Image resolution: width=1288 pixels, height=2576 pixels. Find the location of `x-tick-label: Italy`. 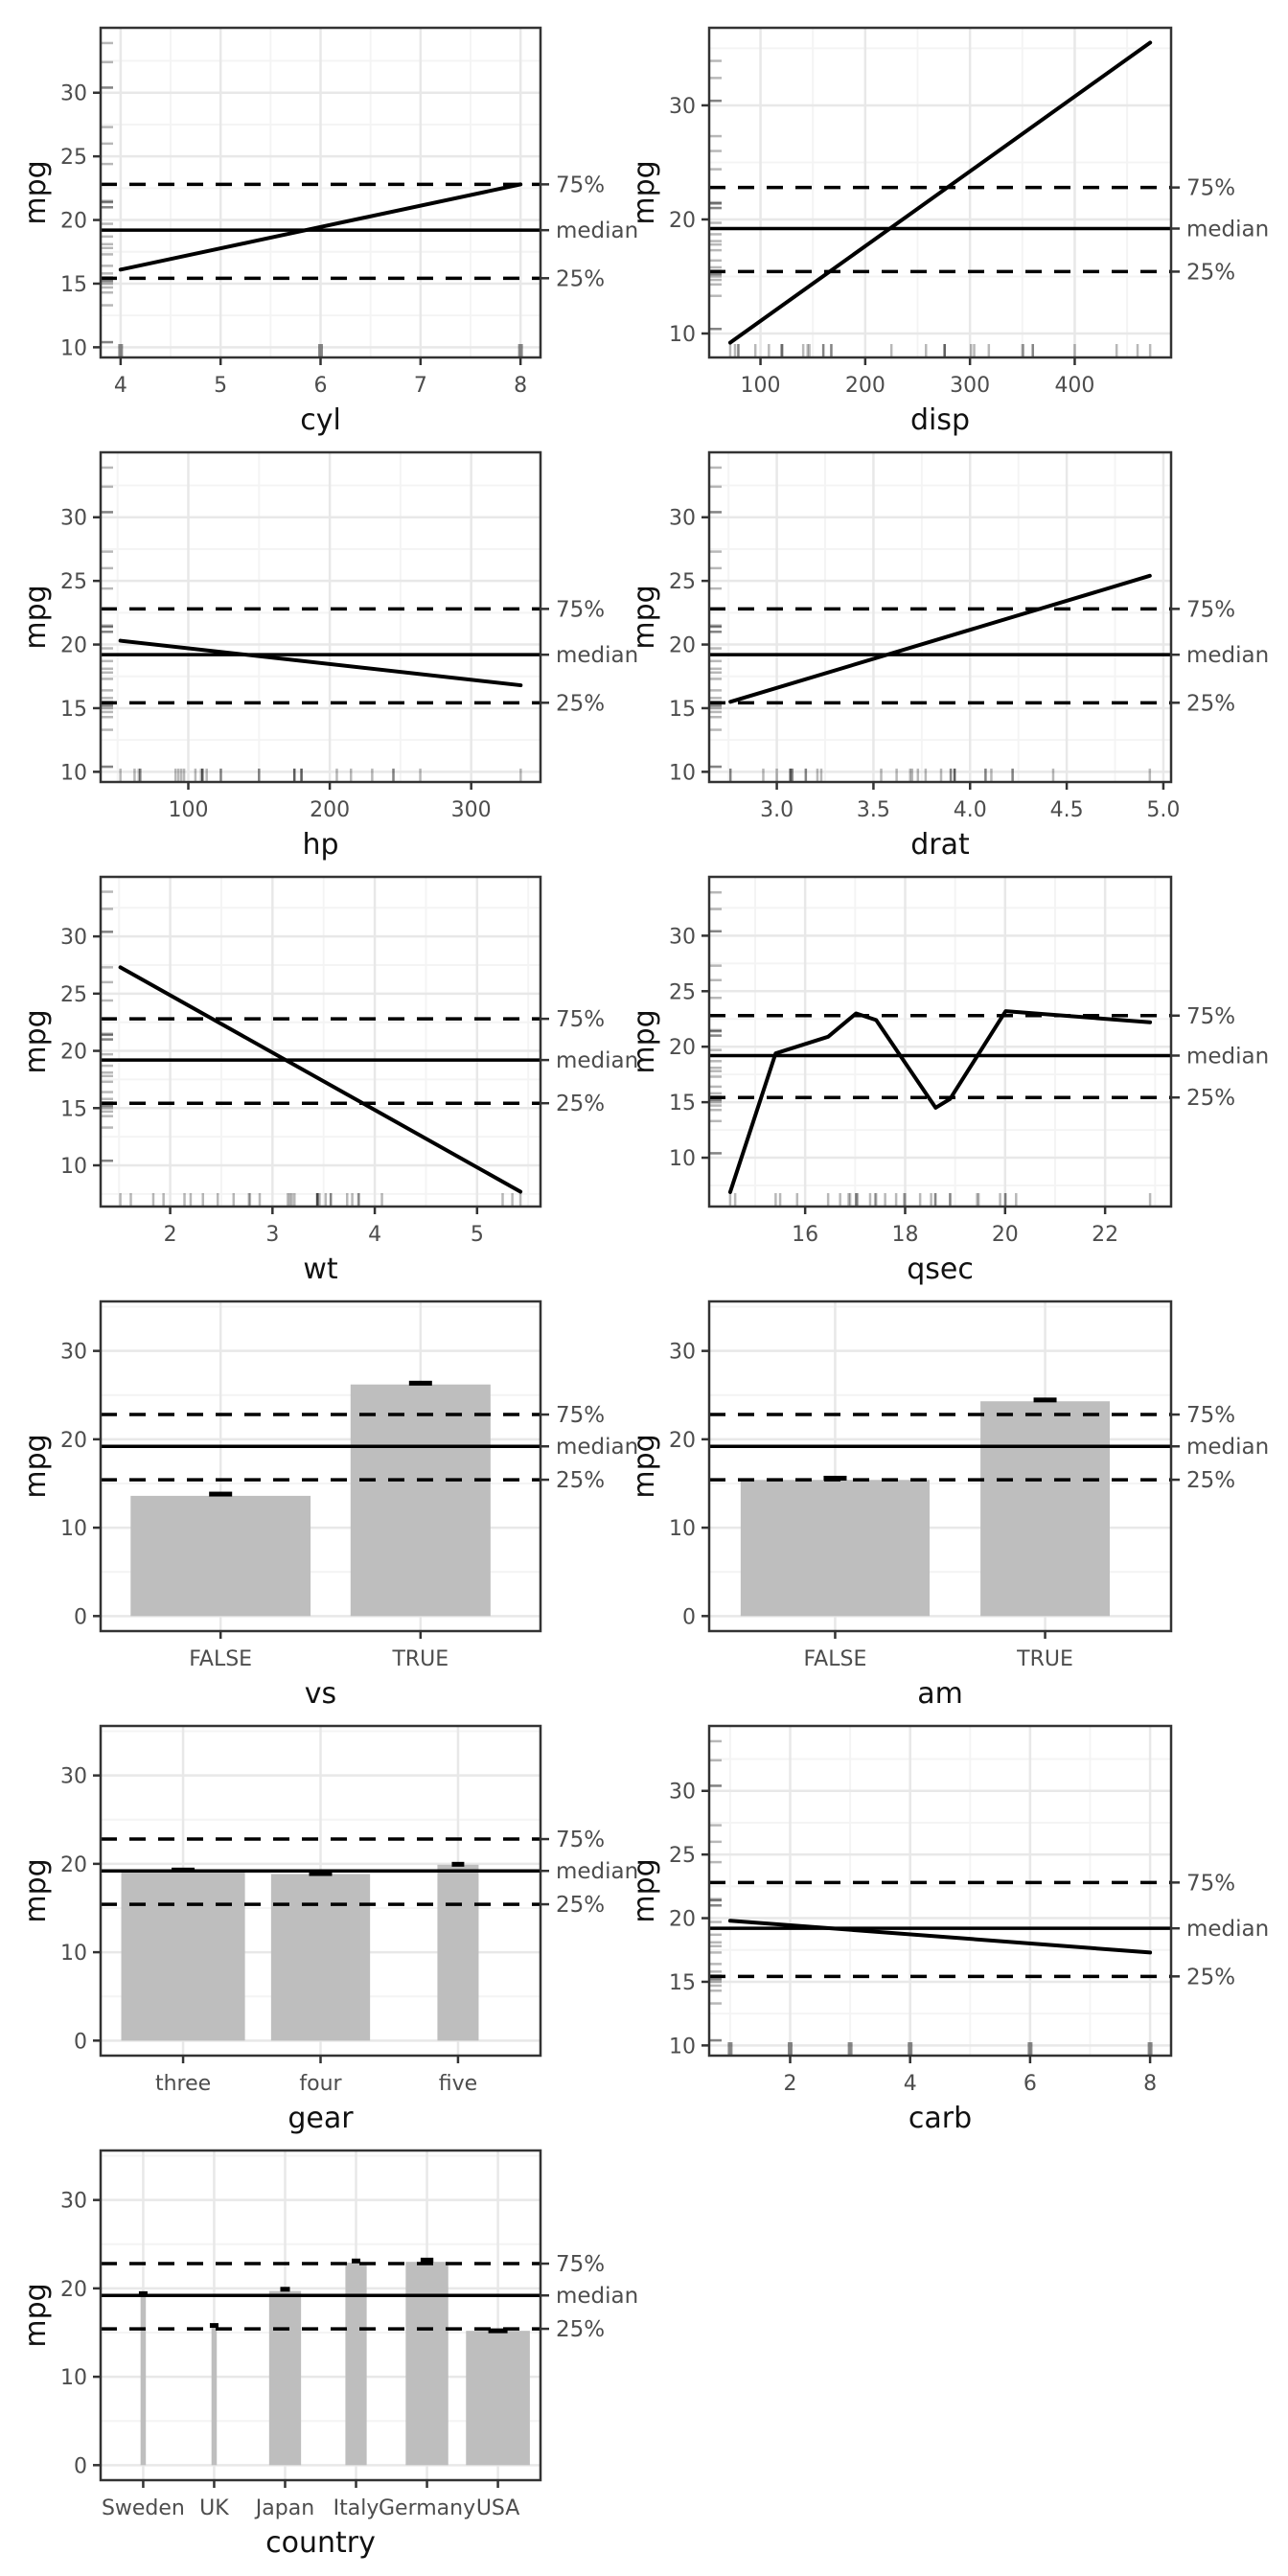

x-tick-label: Italy is located at coordinates (357, 2508).